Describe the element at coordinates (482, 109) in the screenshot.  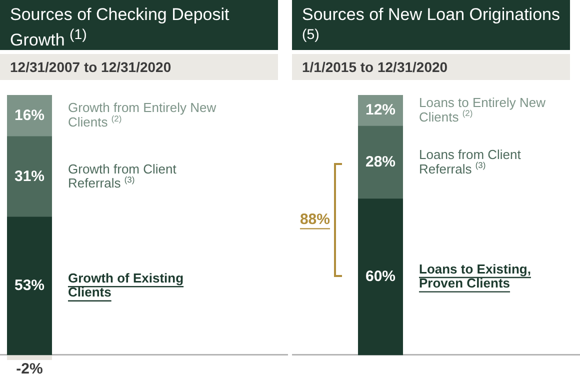
I see `text: Loans to Entirely New Clients (2)` at that location.